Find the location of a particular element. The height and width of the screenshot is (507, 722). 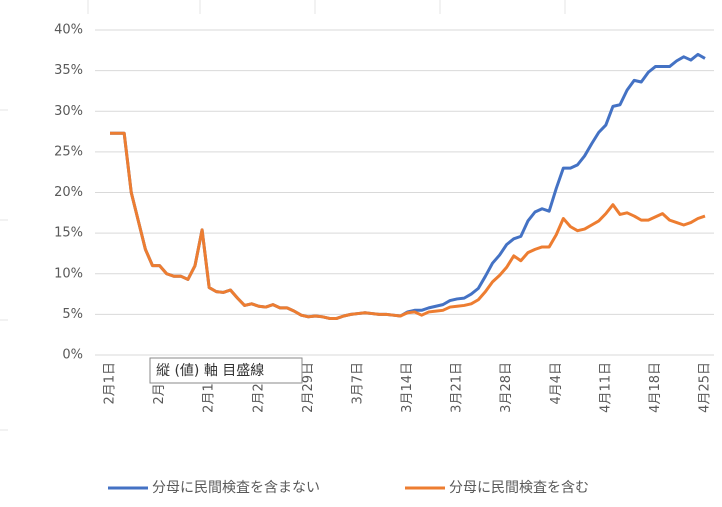

x-tick-label: 4月4日 is located at coordinates (556, 383).